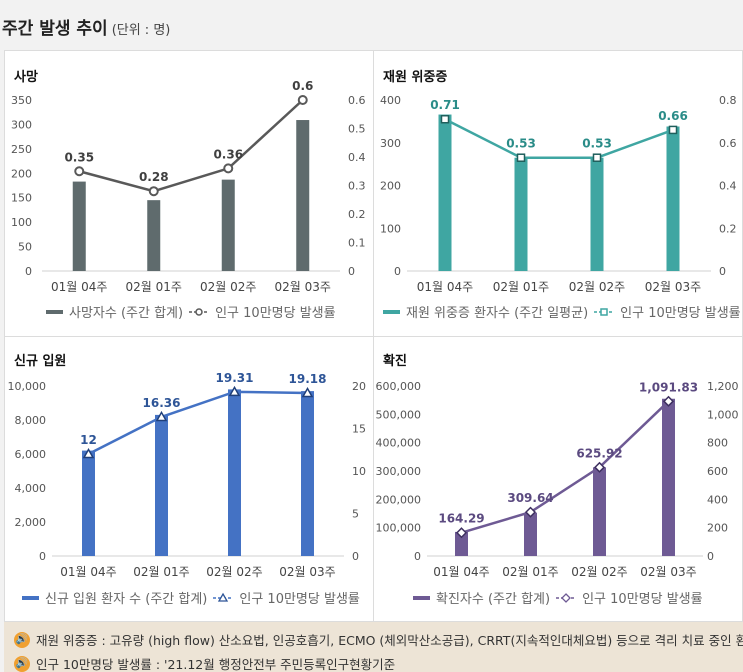 This screenshot has height=672, width=743. What do you see at coordinates (728, 100) in the screenshot?
I see `right-axis-tick-label: 0.8` at bounding box center [728, 100].